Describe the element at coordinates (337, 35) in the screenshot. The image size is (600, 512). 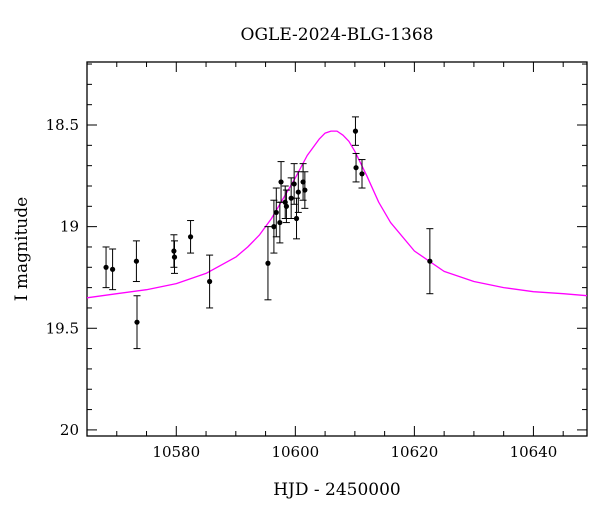
I see `chart-title: OGLE-2024-BLG-1368` at that location.